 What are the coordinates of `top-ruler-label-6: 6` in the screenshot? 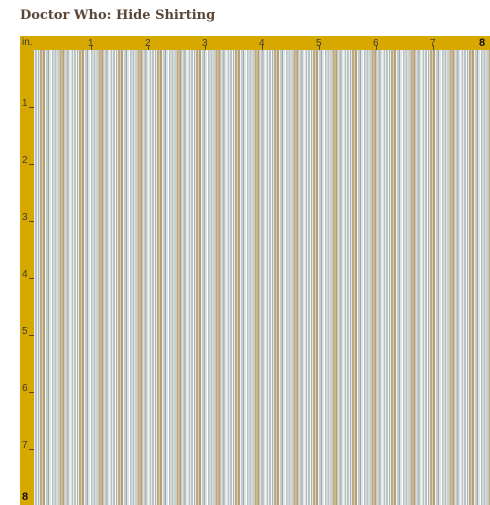 It's located at (376, 43).